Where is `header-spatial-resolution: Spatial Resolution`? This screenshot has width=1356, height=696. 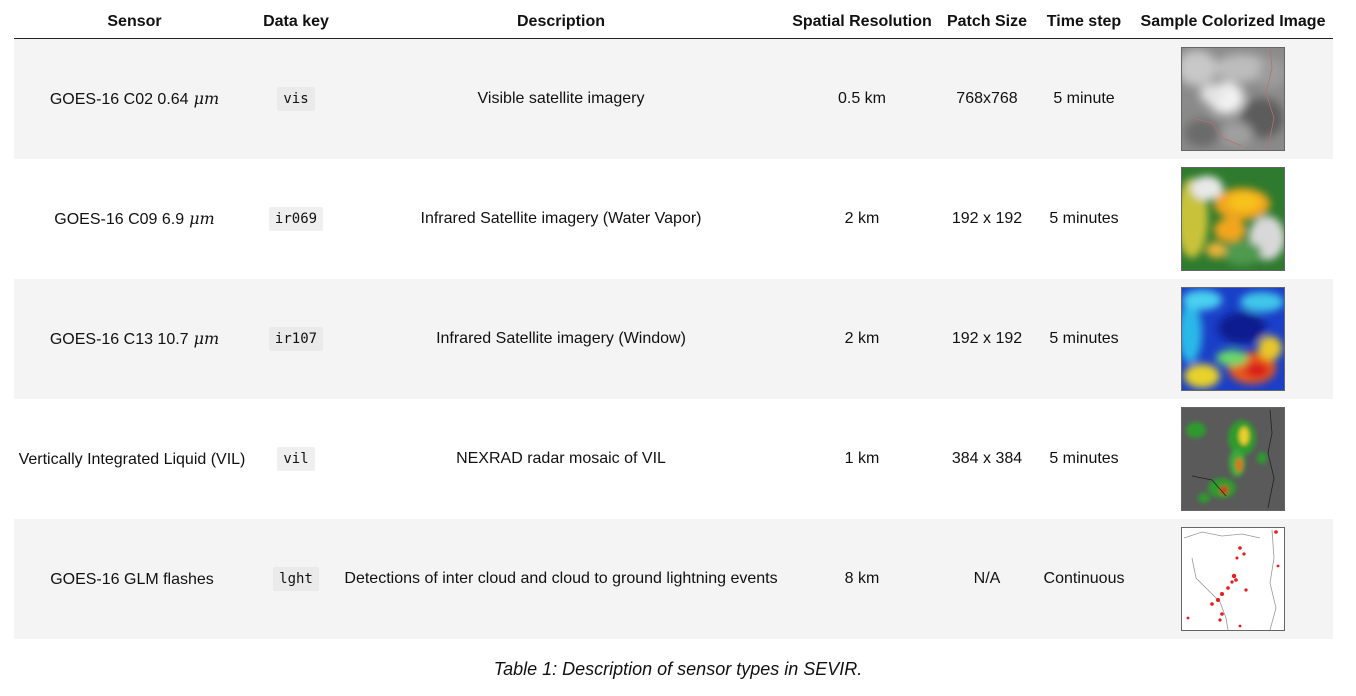 header-spatial-resolution: Spatial Resolution is located at coordinates (862, 22).